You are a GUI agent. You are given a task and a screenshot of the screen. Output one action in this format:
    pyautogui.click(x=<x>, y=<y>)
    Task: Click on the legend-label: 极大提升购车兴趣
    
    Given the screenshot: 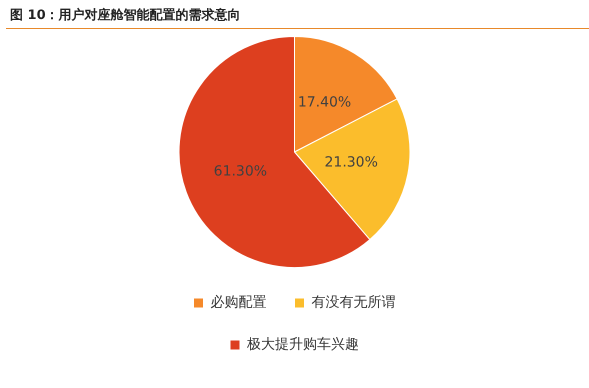 What is the action you would take?
    pyautogui.click(x=302, y=344)
    